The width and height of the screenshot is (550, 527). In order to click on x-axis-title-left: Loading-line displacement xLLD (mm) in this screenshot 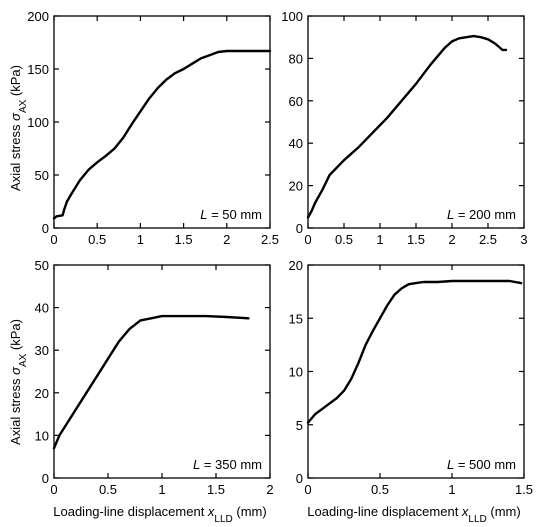, I will do `click(159, 514)`.